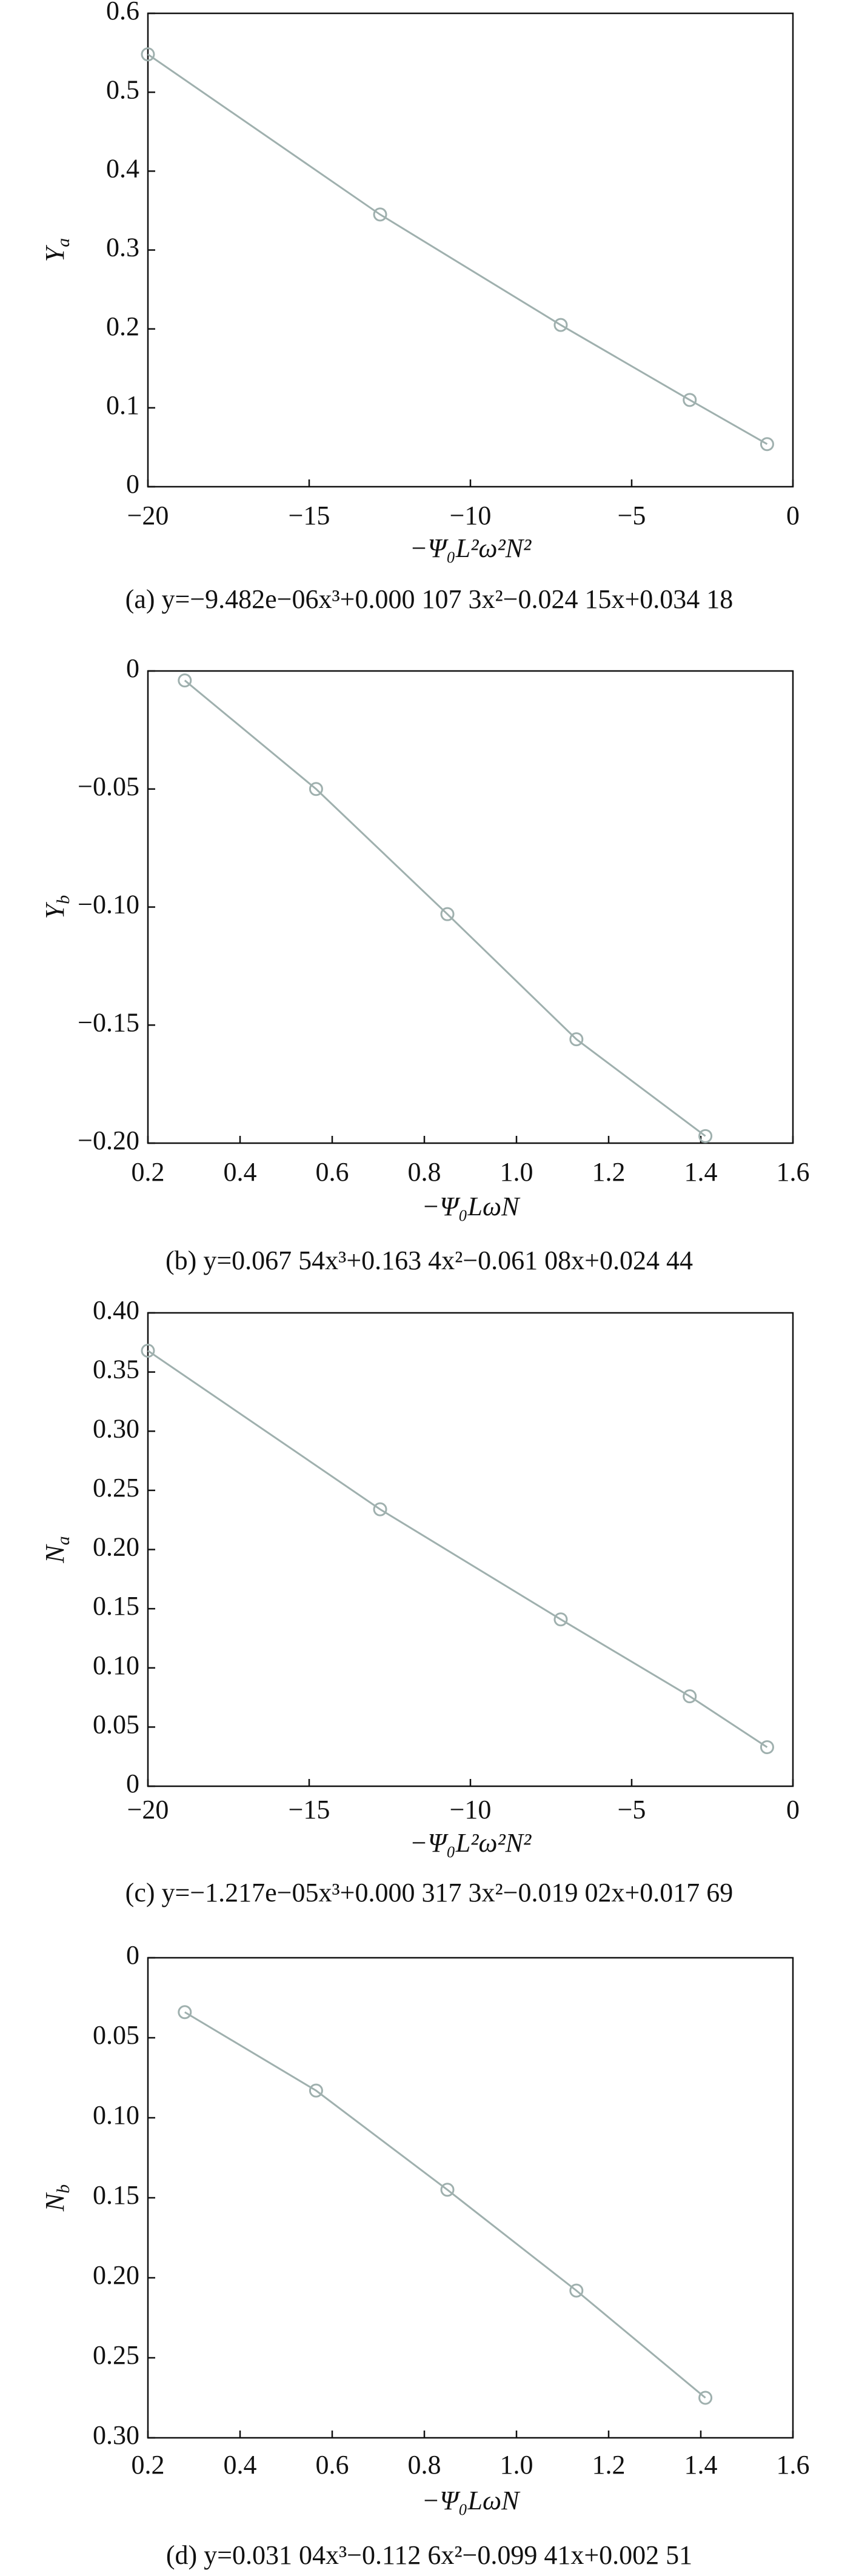 The height and width of the screenshot is (2576, 859). Describe the element at coordinates (56, 907) in the screenshot. I see `y-axis-label: Yb` at that location.